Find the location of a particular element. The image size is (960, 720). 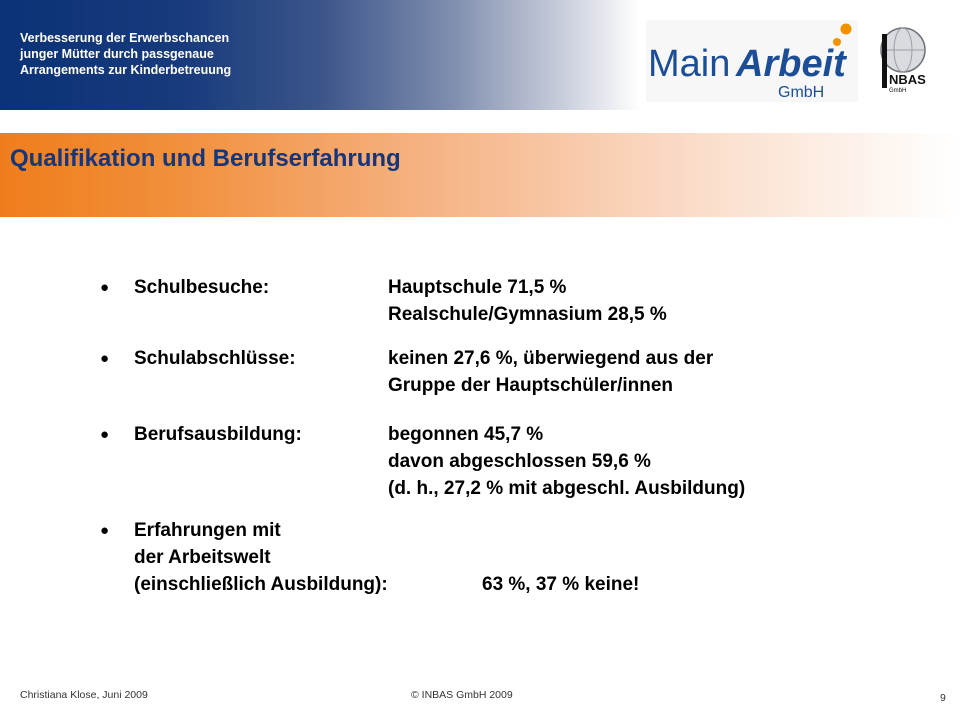

item-label-line: Schulbesuche: is located at coordinates (202, 287).